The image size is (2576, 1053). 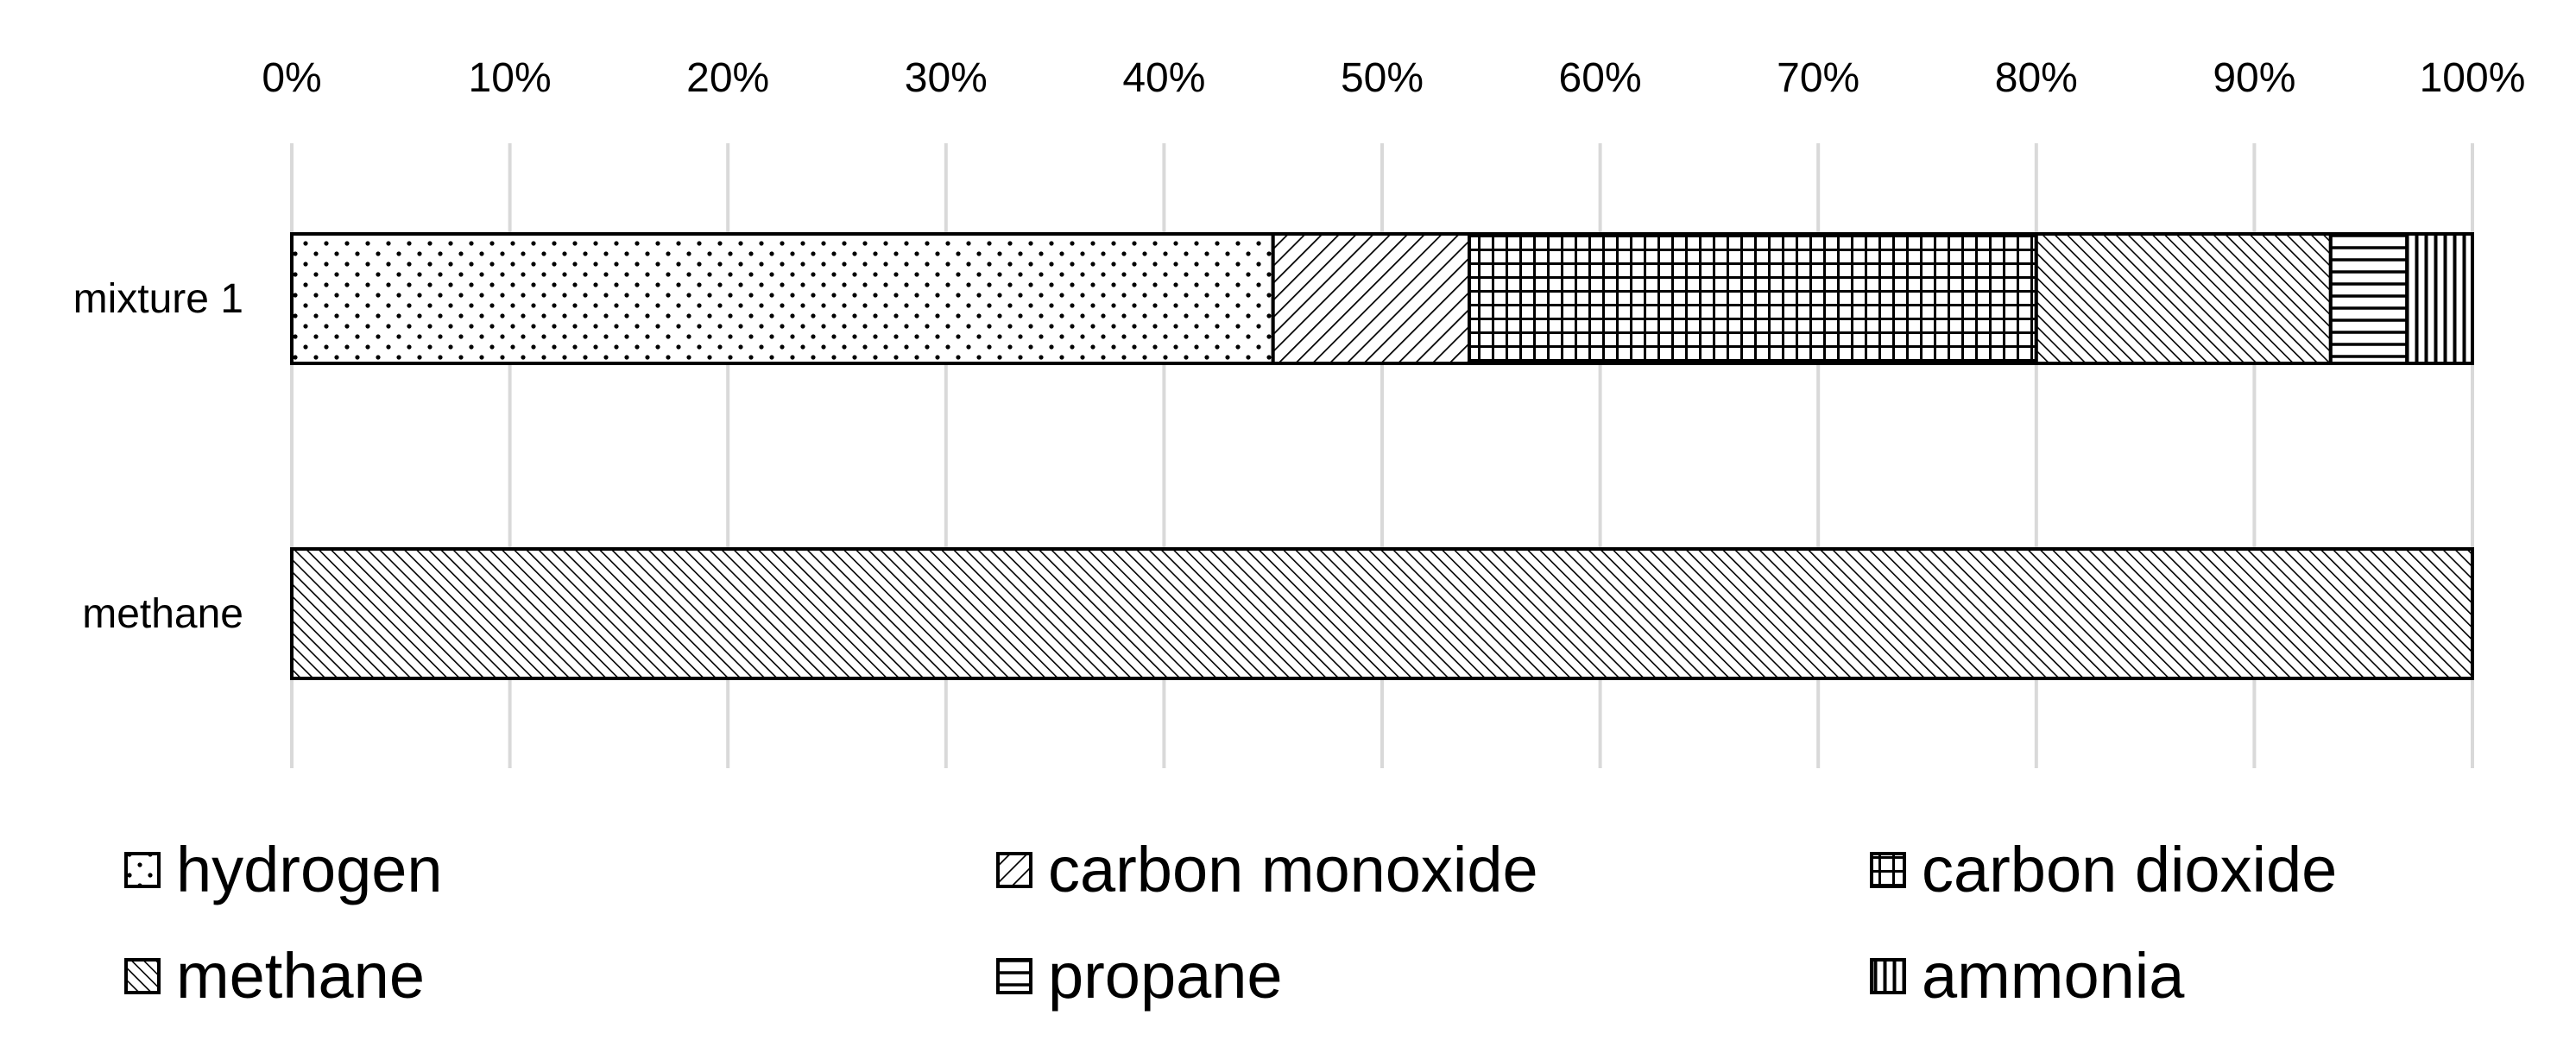 What do you see at coordinates (309, 870) in the screenshot?
I see `legend-label: hydrogen` at bounding box center [309, 870].